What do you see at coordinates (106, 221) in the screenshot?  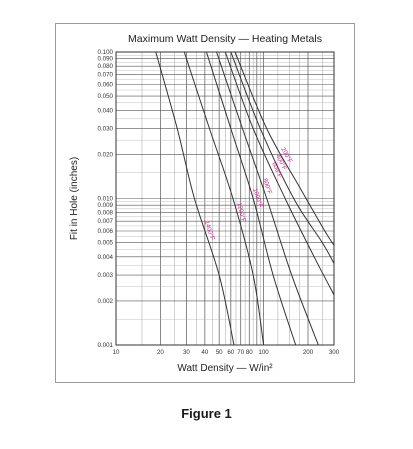 I see `y-tick-label: 0.007` at bounding box center [106, 221].